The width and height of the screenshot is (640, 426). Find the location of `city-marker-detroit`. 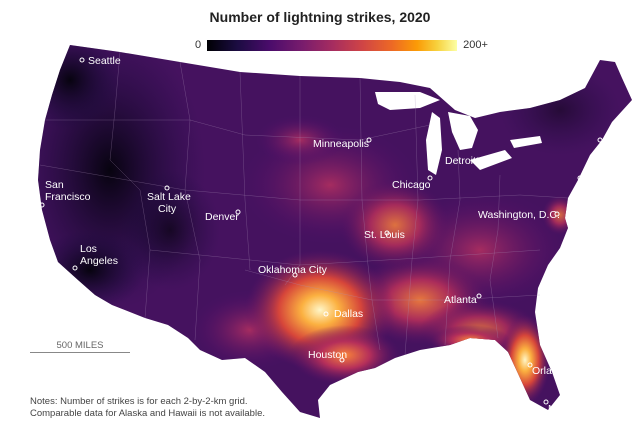

city-marker-detroit is located at coordinates (478, 160).